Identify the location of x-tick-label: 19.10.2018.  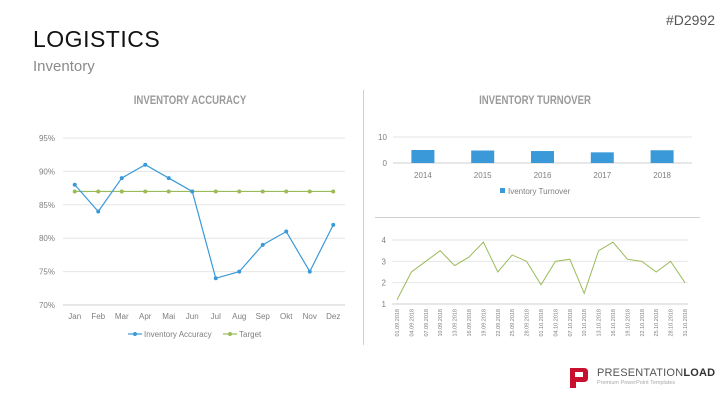
(628, 323).